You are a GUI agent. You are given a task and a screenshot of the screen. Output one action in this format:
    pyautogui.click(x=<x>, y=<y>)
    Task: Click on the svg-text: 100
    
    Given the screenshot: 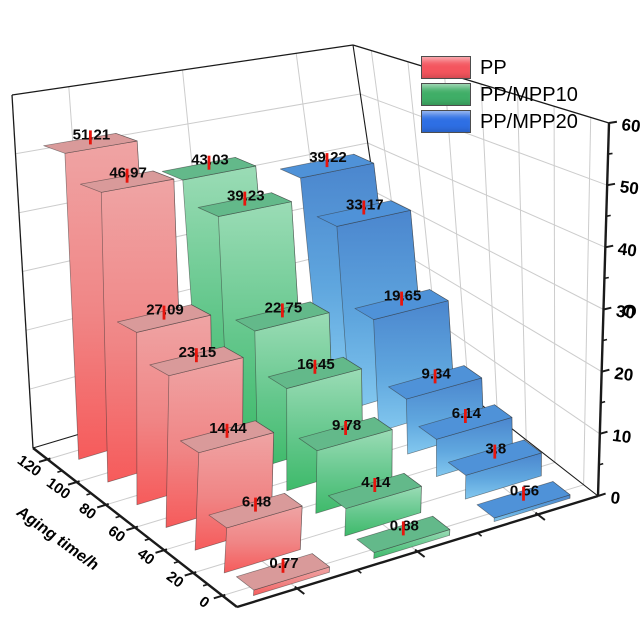 What is the action you would take?
    pyautogui.click(x=58, y=489)
    